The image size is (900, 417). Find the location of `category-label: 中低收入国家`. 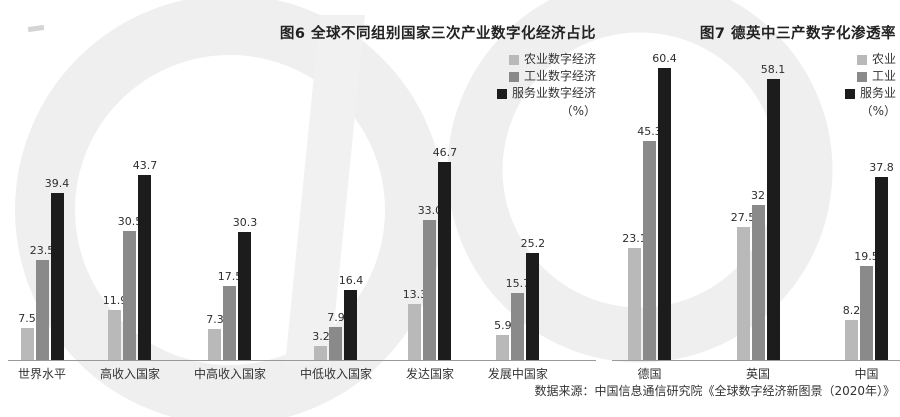

category-label: 中低收入国家 is located at coordinates (335, 374).